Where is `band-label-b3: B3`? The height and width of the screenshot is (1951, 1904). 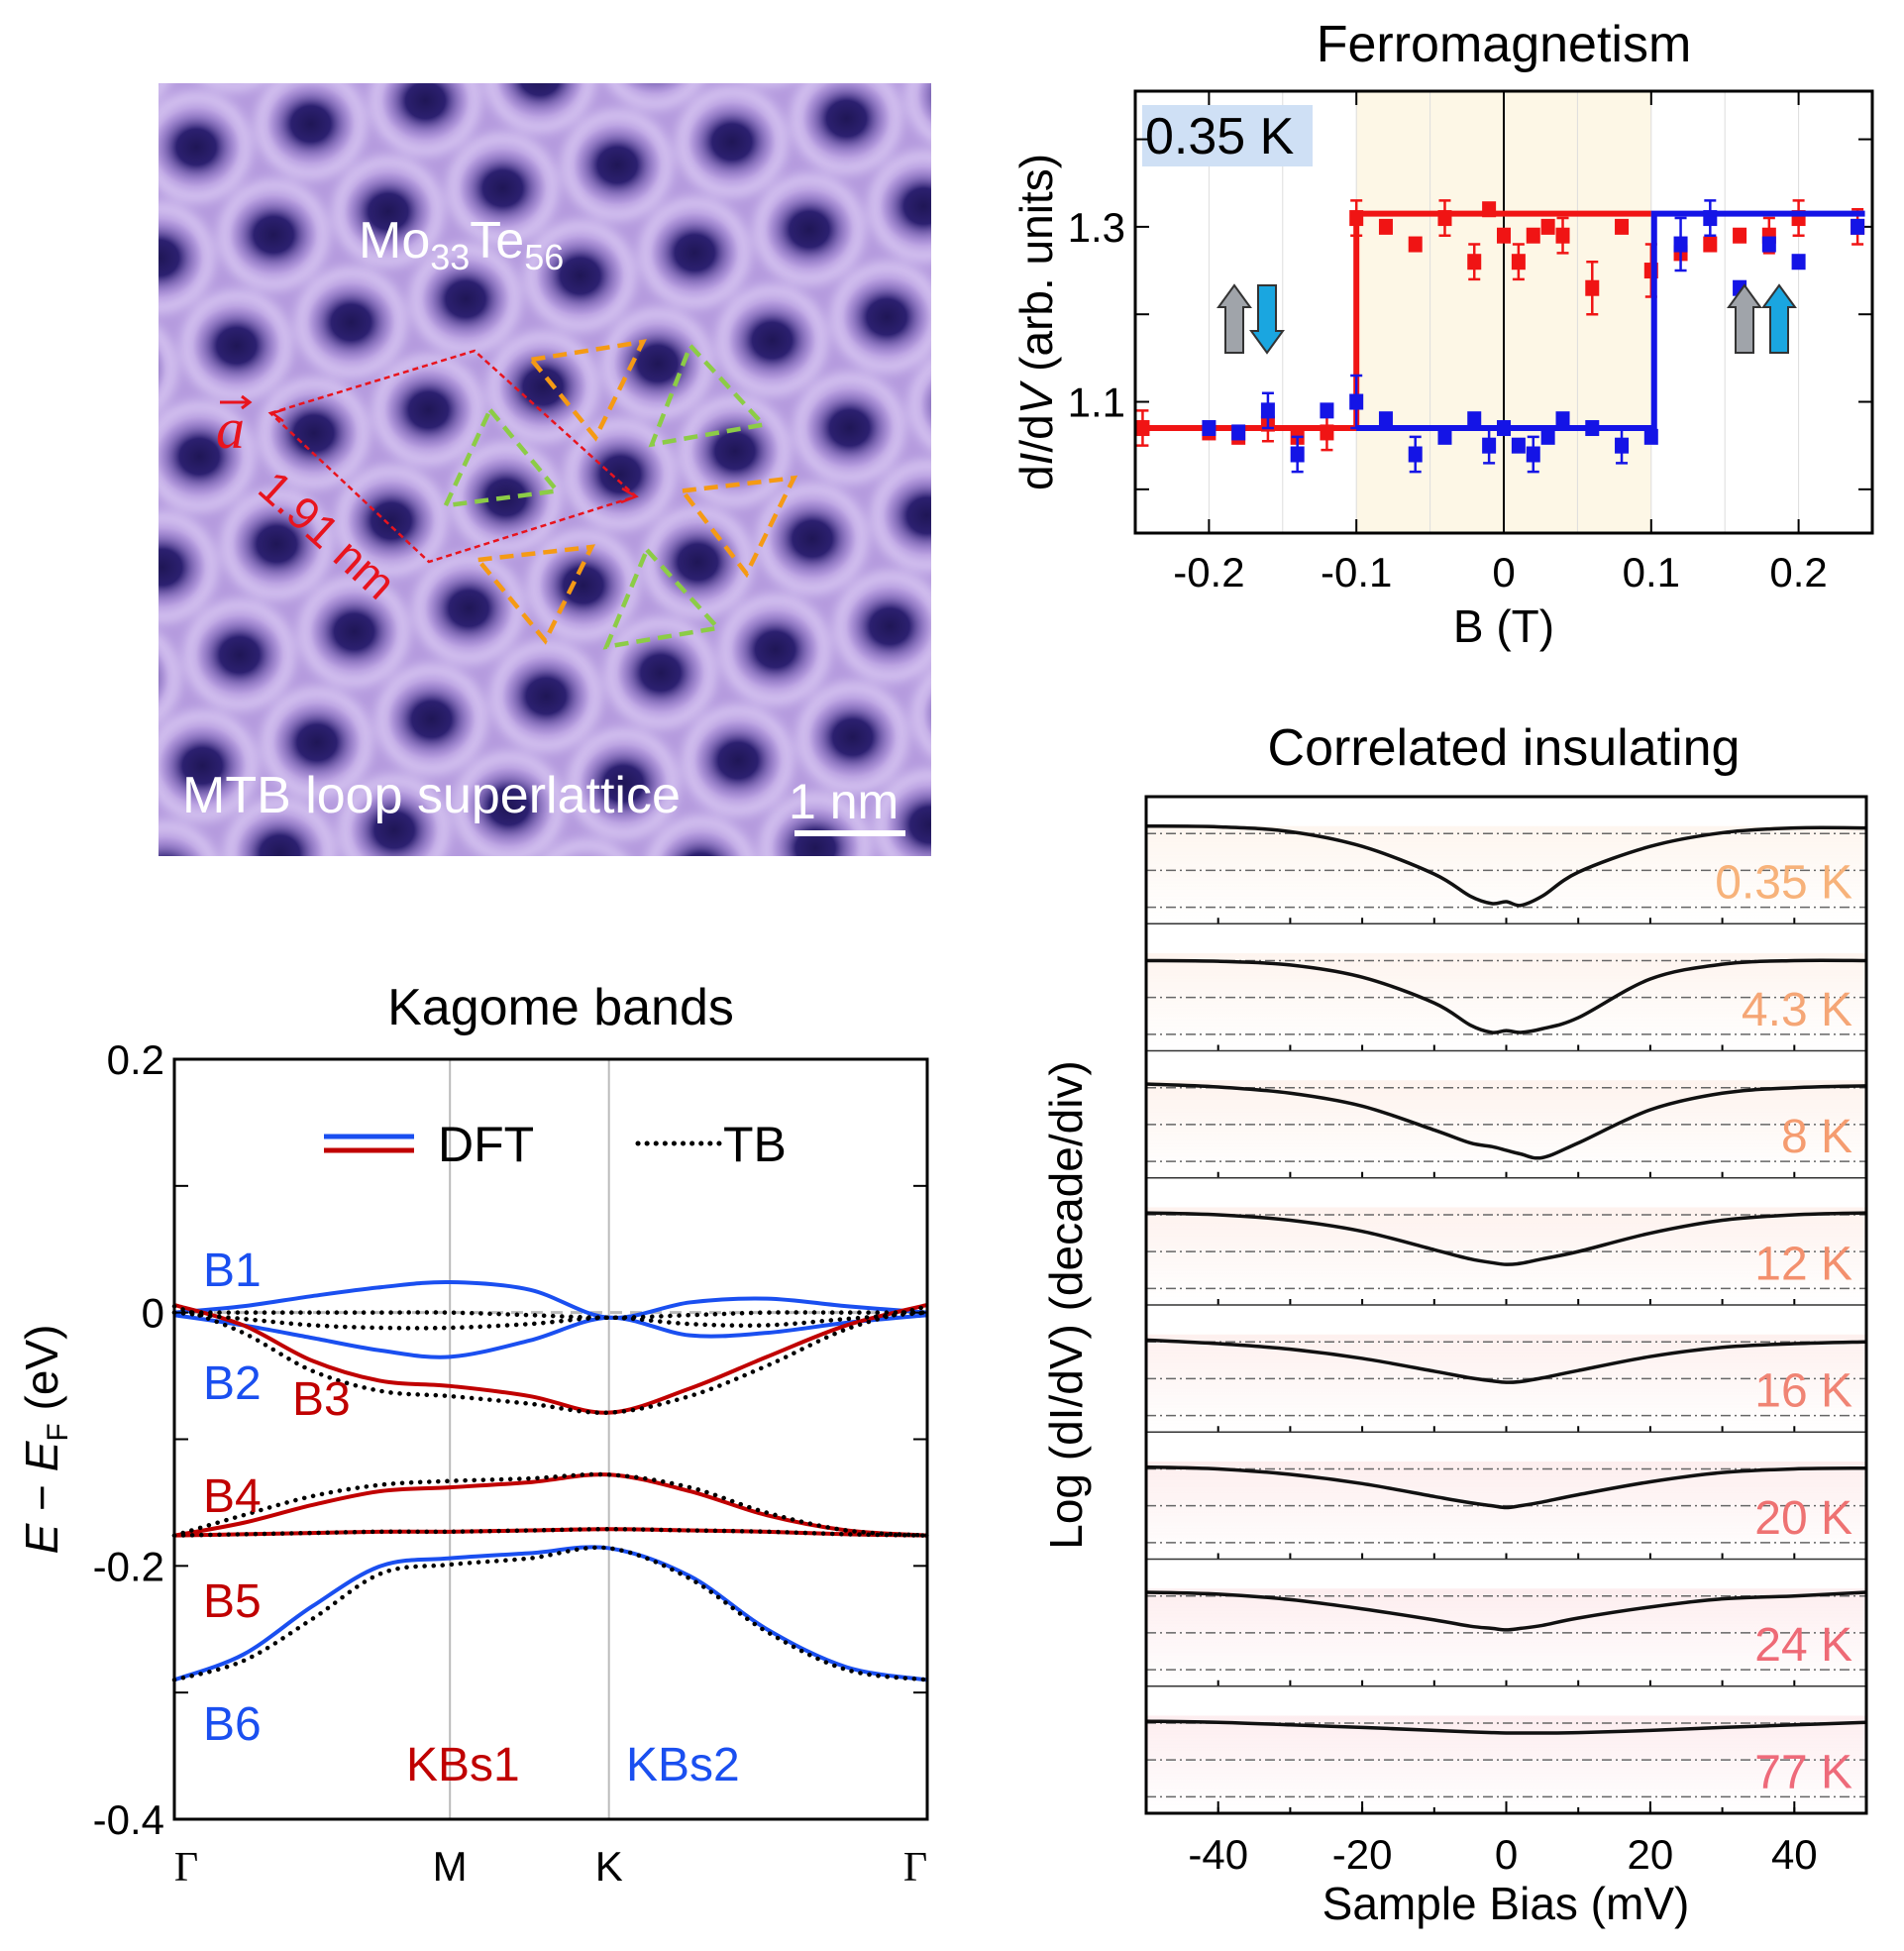
band-label-b3: B3 is located at coordinates (321, 1399).